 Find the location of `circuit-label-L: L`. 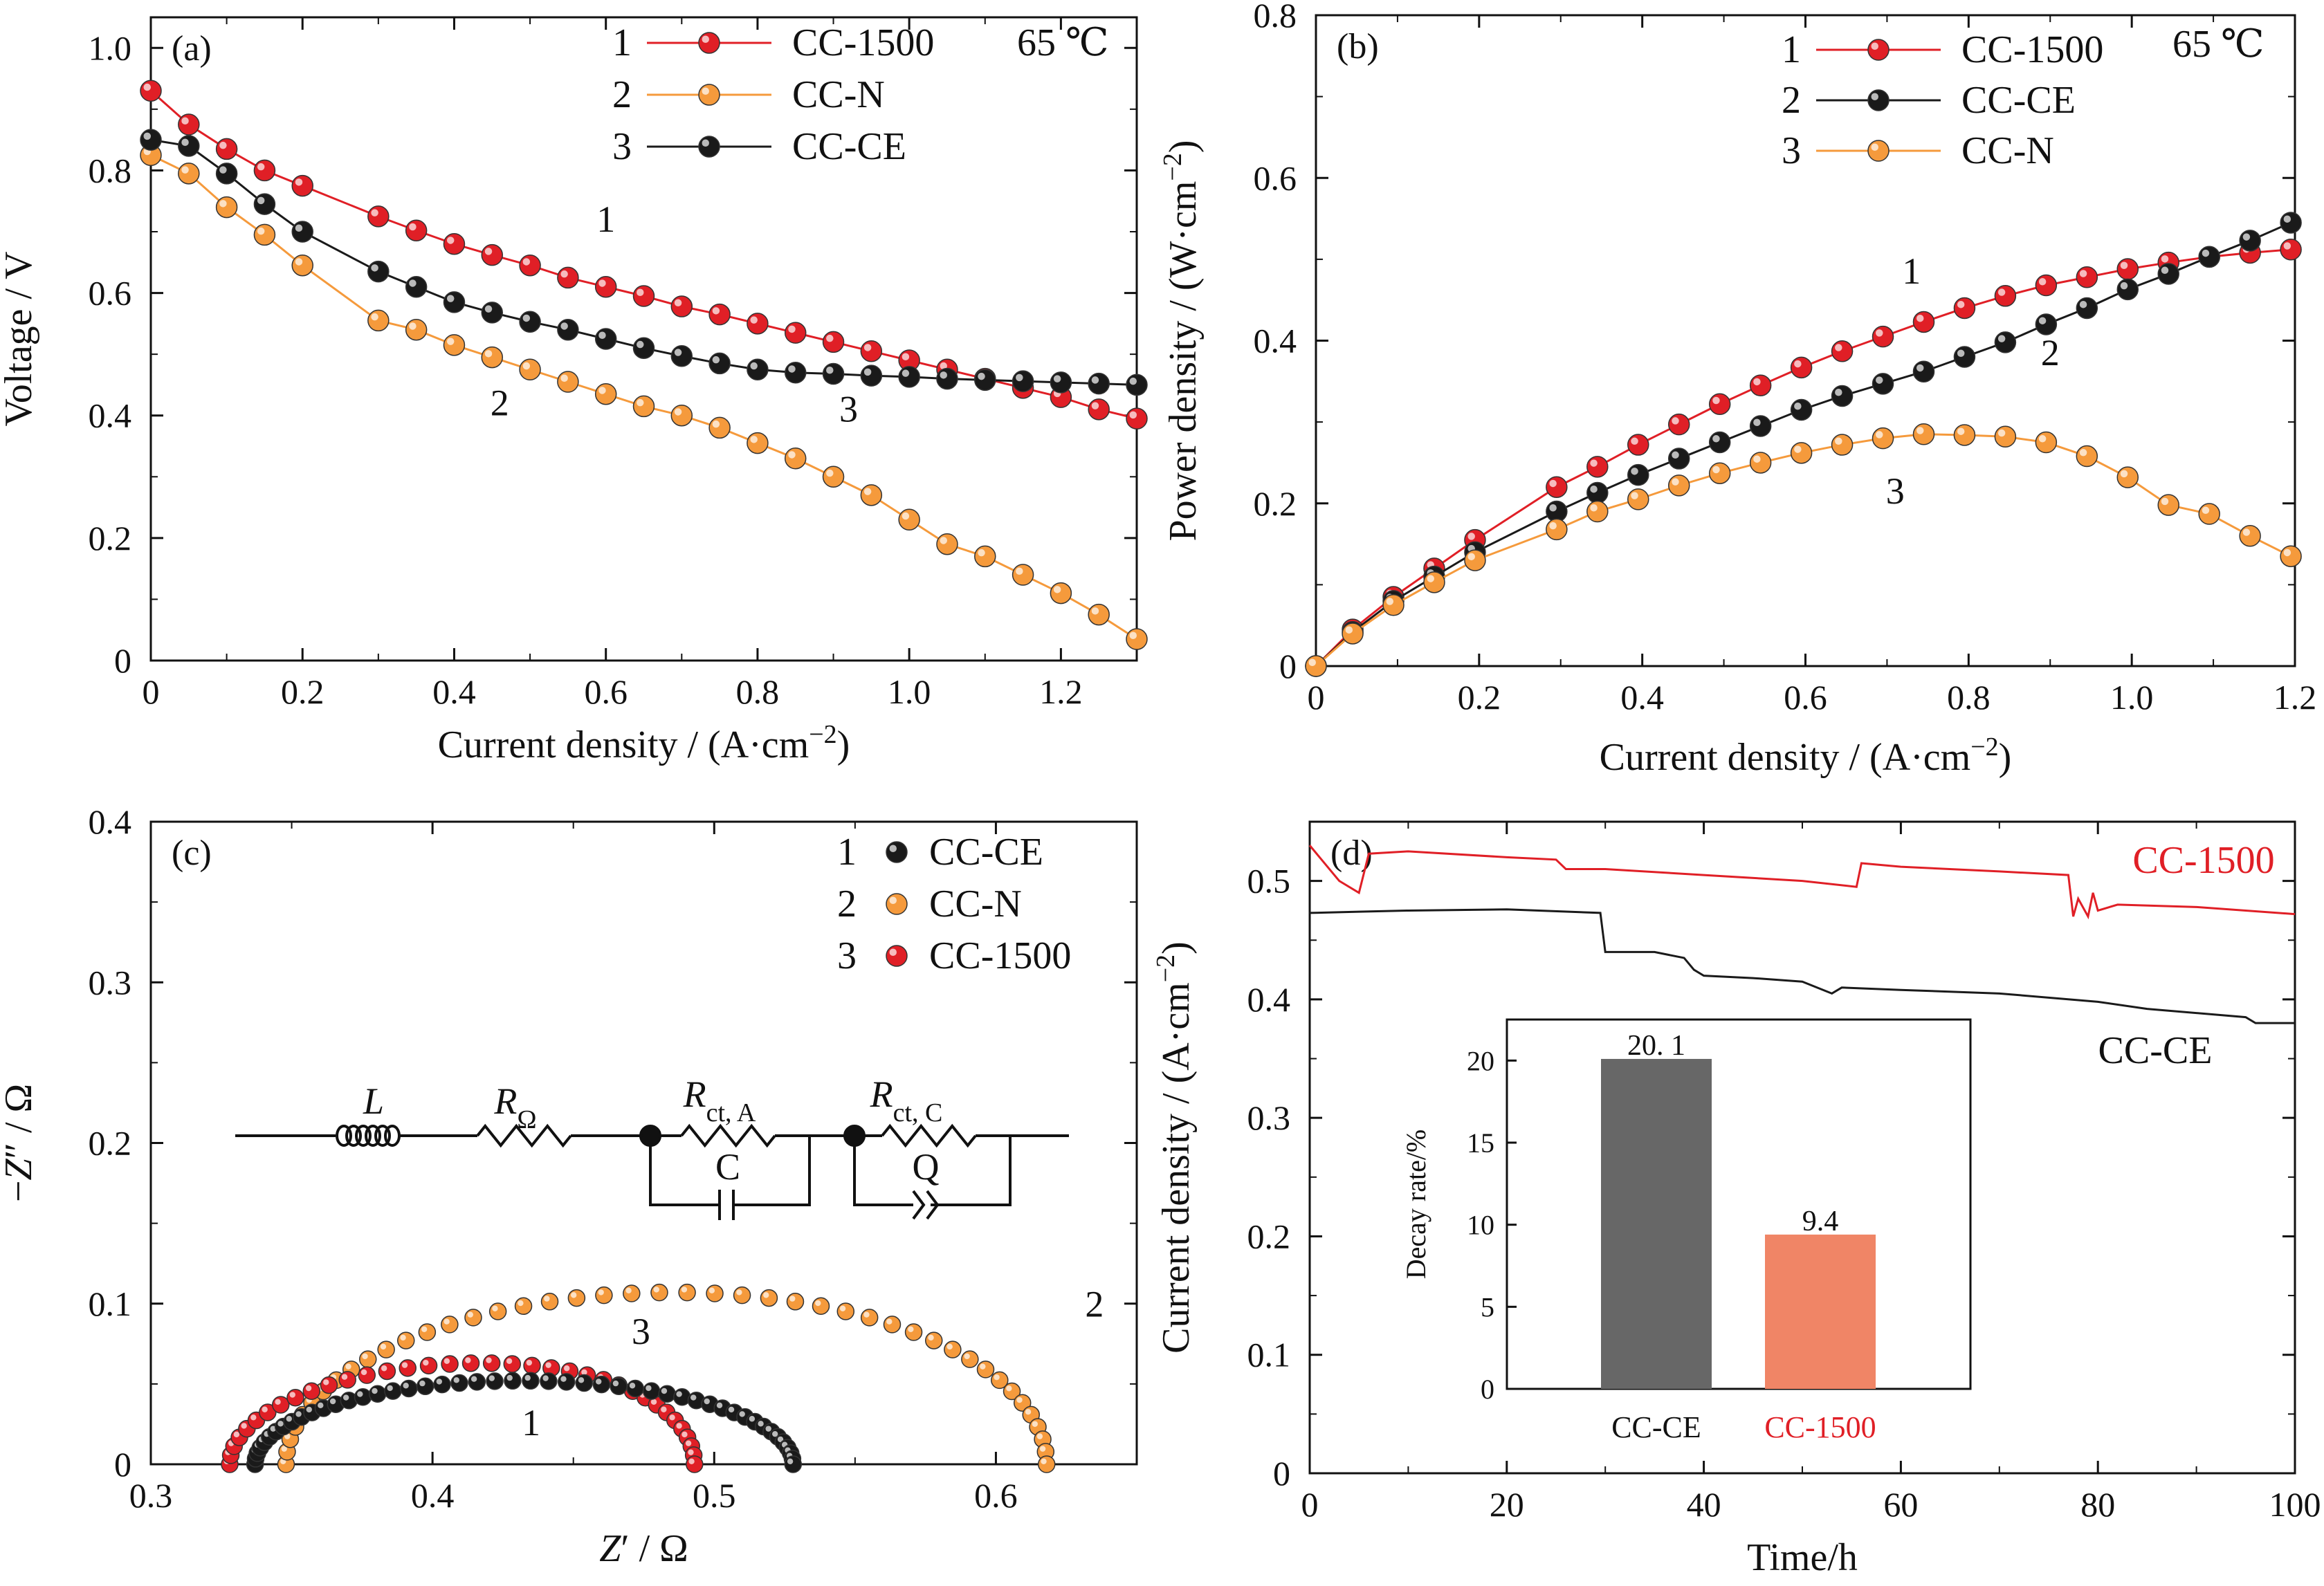

circuit-label-L: L is located at coordinates (374, 1101).